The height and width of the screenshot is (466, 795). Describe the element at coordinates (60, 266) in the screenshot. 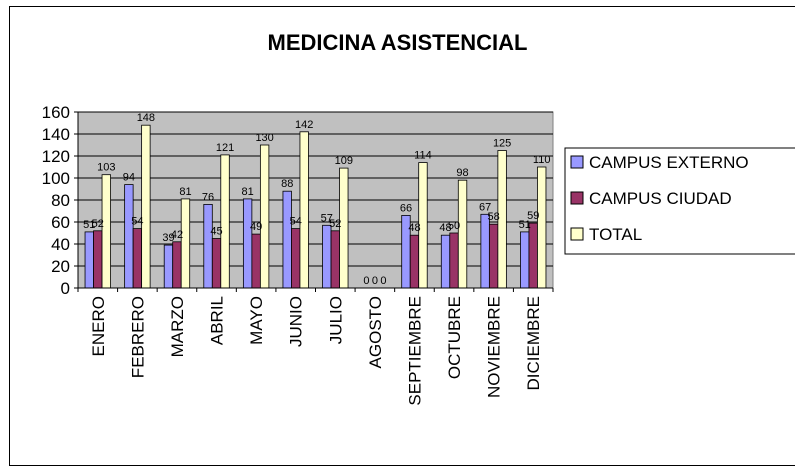

I see `y-tick-label: 20` at that location.